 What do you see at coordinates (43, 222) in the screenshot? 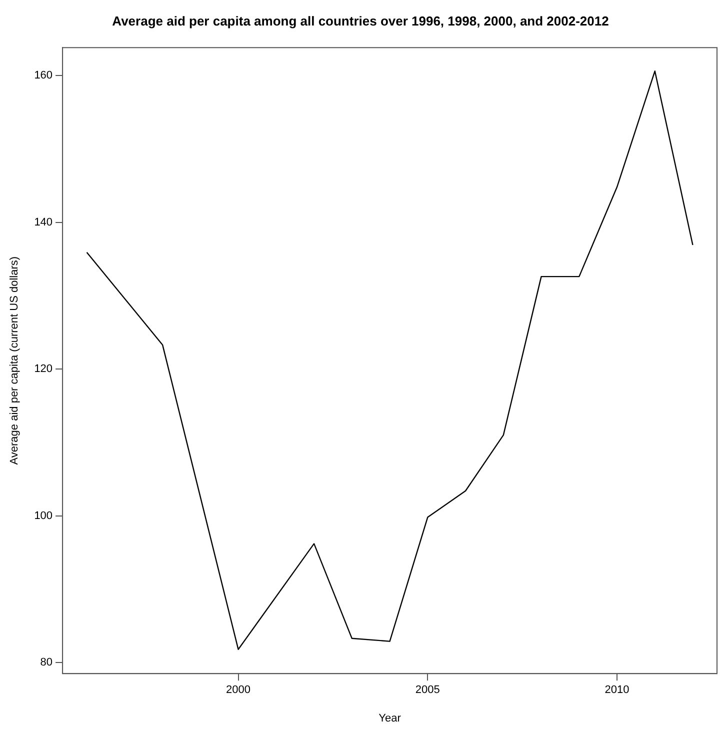
I see `y-tick-label: 140` at bounding box center [43, 222].